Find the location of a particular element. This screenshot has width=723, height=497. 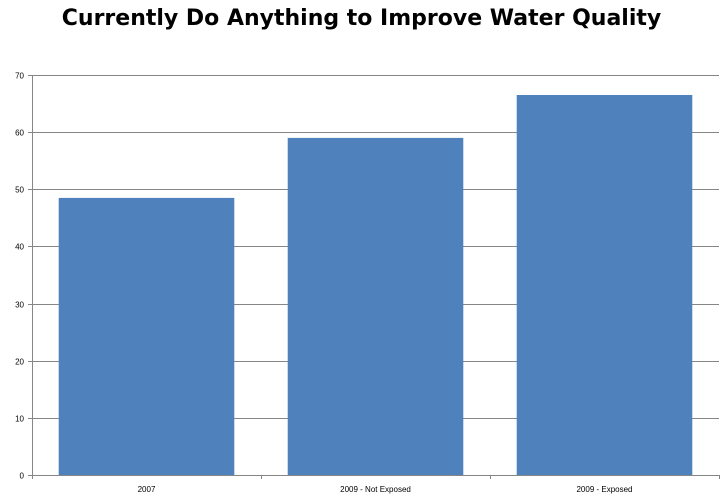

y-tick-label-20: 20 is located at coordinates (19, 362).